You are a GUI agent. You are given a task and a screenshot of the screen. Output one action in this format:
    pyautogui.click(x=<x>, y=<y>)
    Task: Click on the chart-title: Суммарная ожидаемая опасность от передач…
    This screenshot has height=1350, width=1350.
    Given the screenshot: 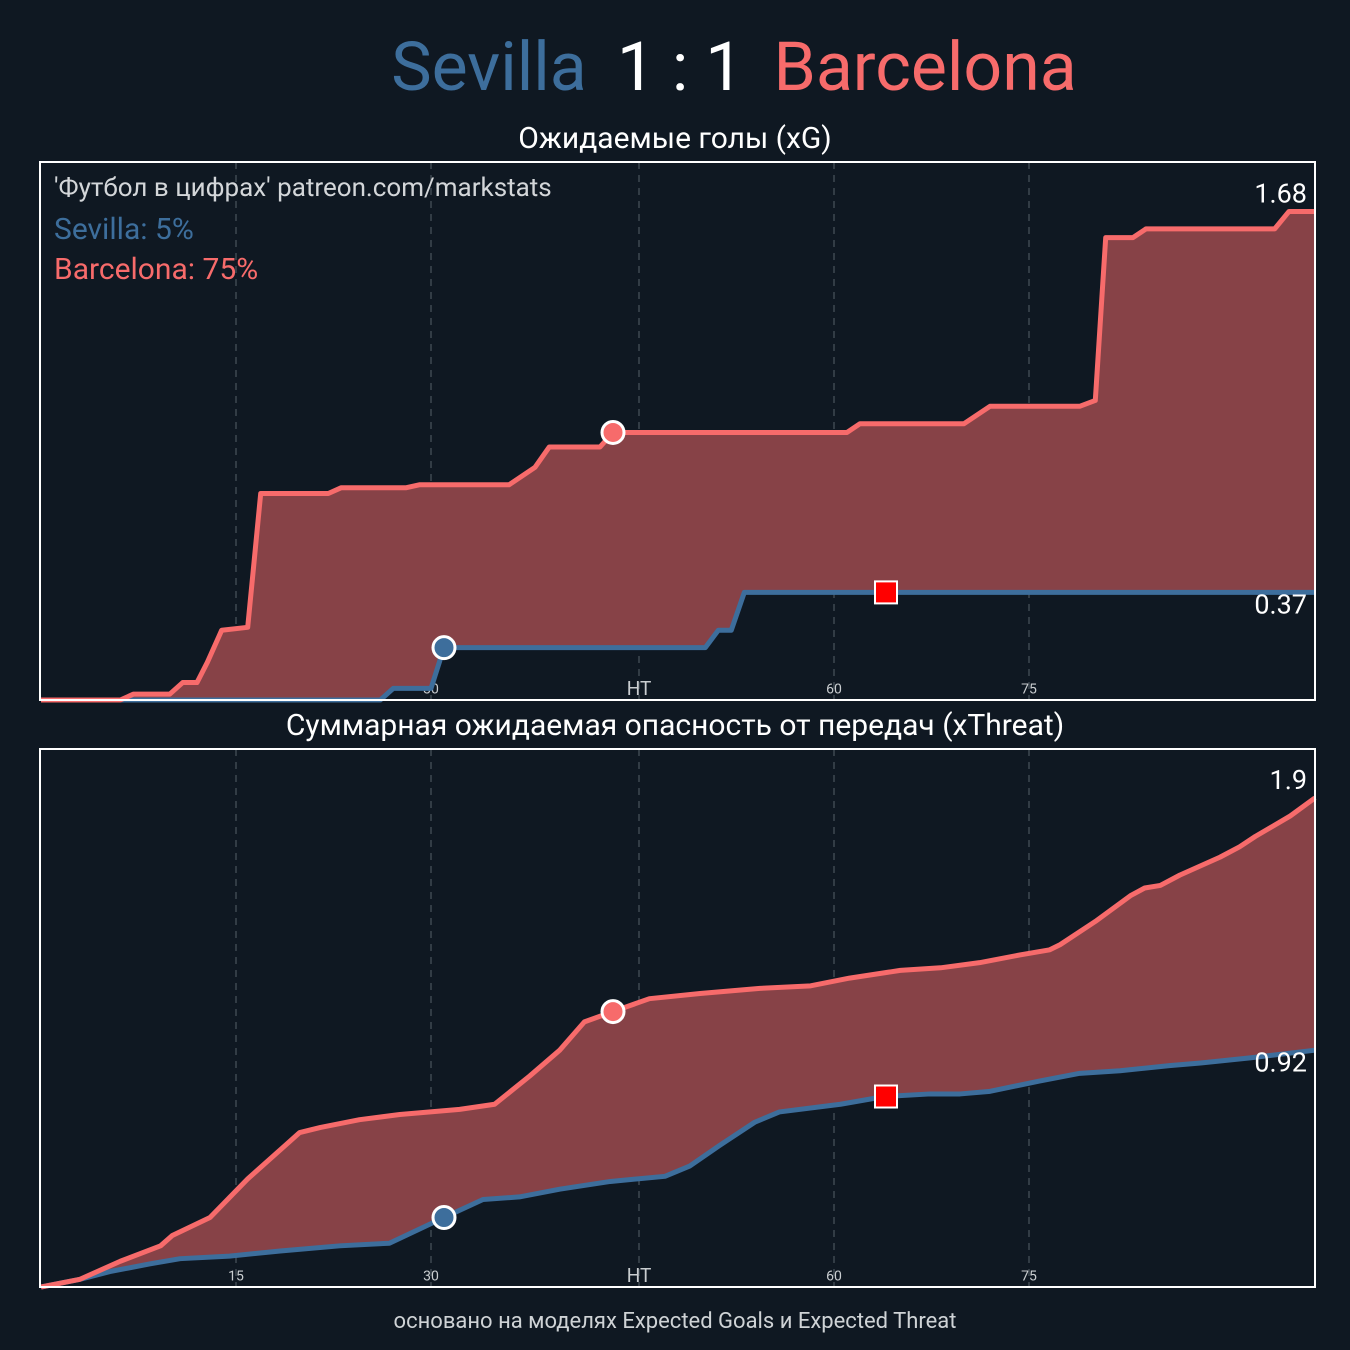 What is the action you would take?
    pyautogui.click(x=675, y=725)
    